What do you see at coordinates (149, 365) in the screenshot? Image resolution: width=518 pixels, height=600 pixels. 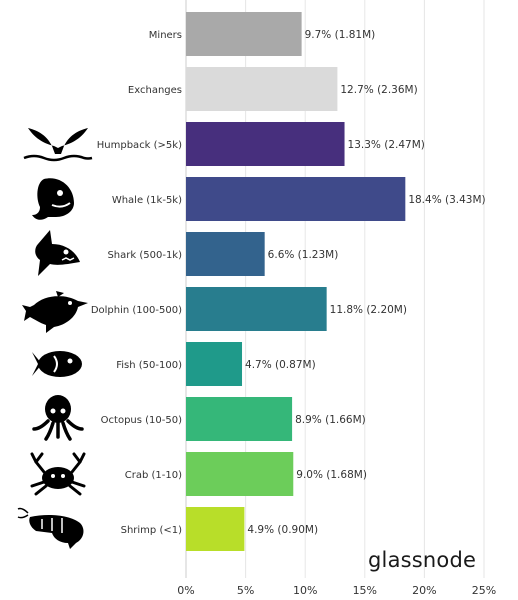 I see `category-label: Fish (50-100)` at bounding box center [149, 365].